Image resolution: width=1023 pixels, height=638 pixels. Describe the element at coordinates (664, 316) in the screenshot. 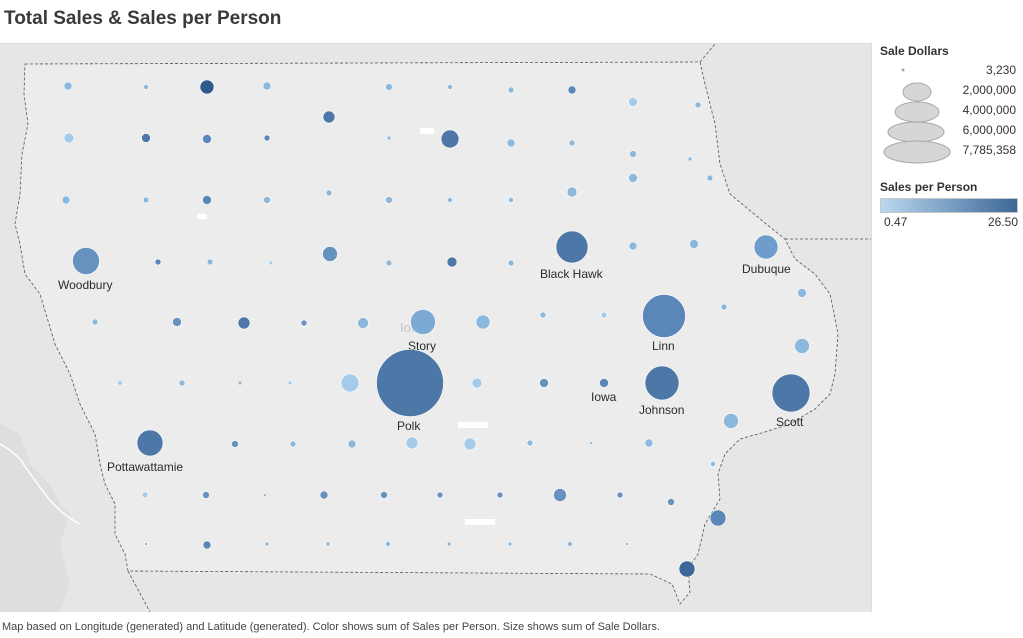

I see `county-bubble-linn` at that location.